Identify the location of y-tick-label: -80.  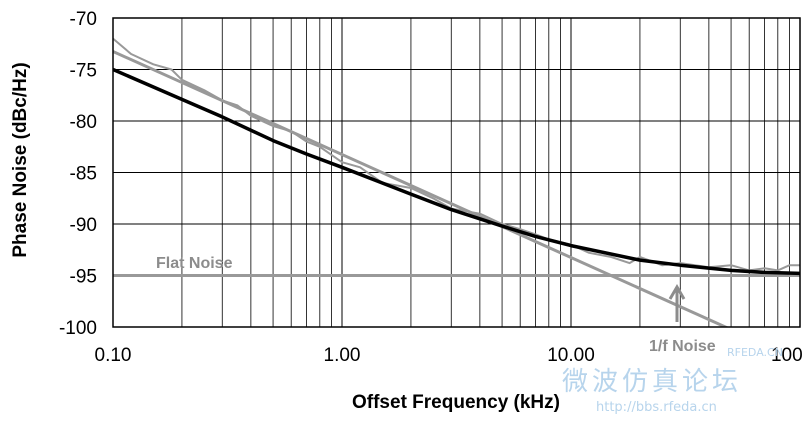
(83, 122).